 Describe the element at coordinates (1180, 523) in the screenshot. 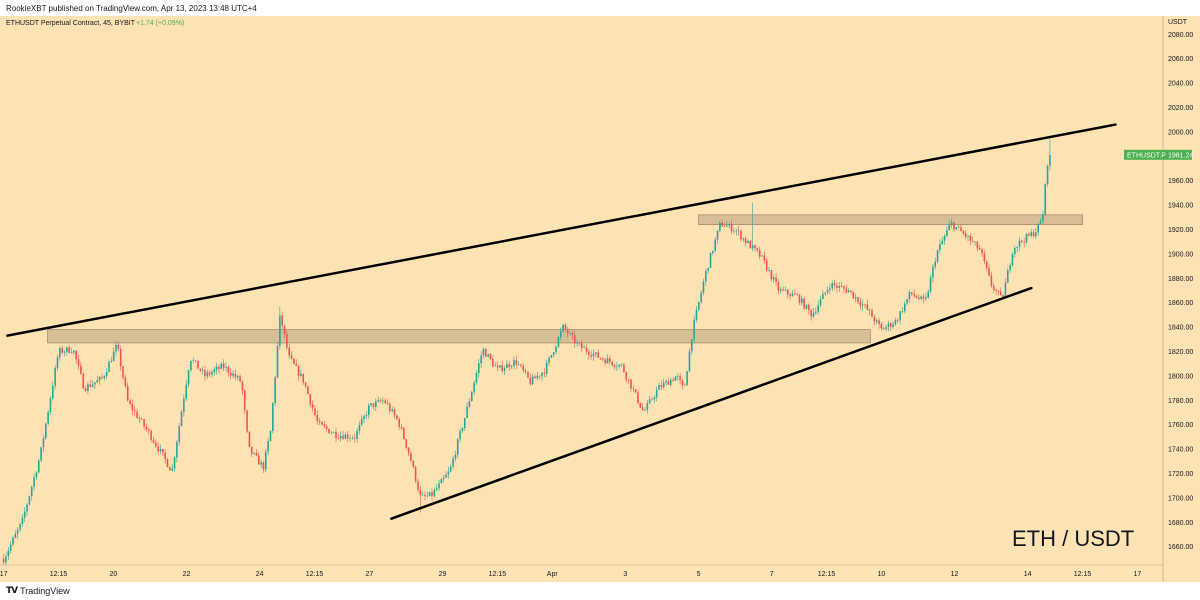

I see `price-tick-label: 1680.00` at that location.